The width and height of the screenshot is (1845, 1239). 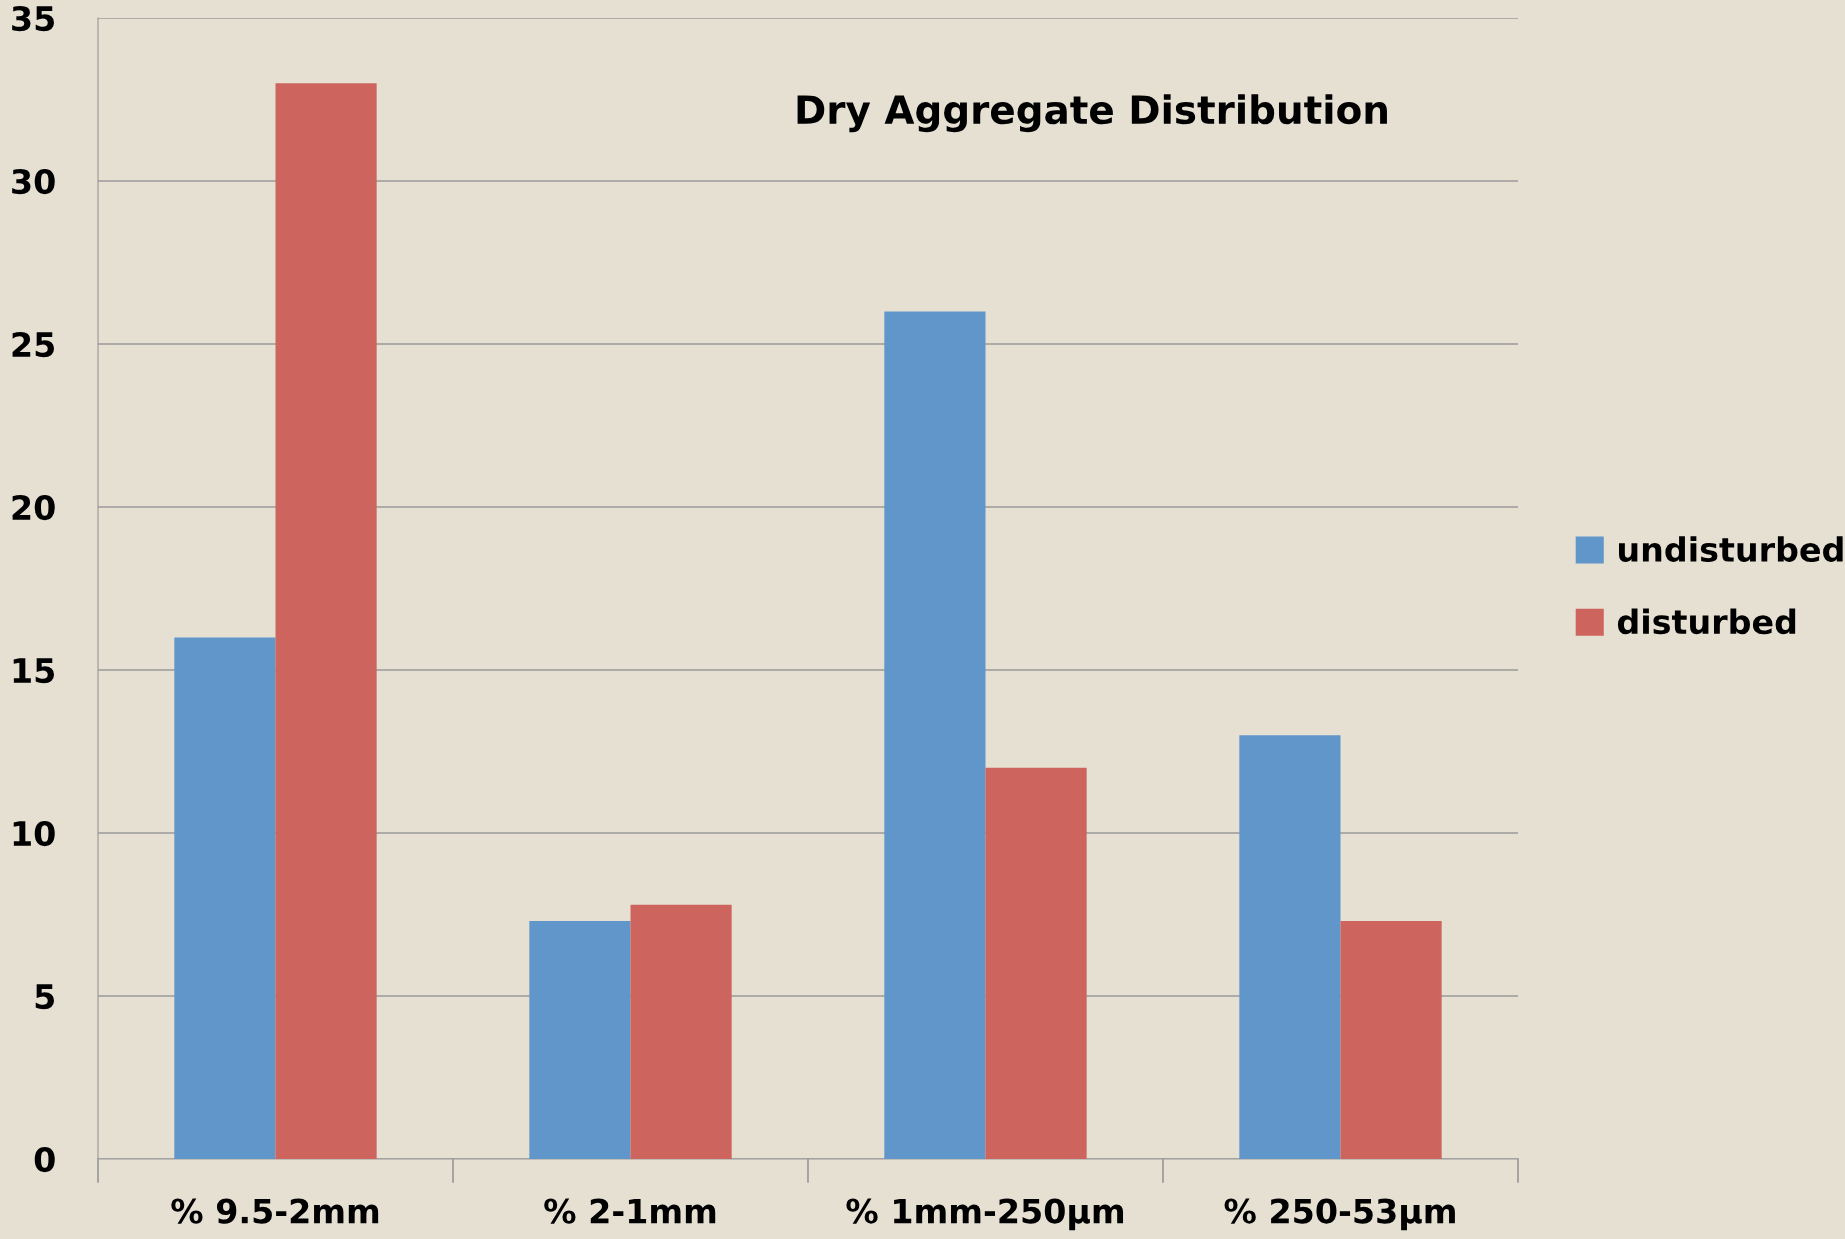 I want to click on x-tick-label: % 9.5-2mm, so click(x=275, y=1211).